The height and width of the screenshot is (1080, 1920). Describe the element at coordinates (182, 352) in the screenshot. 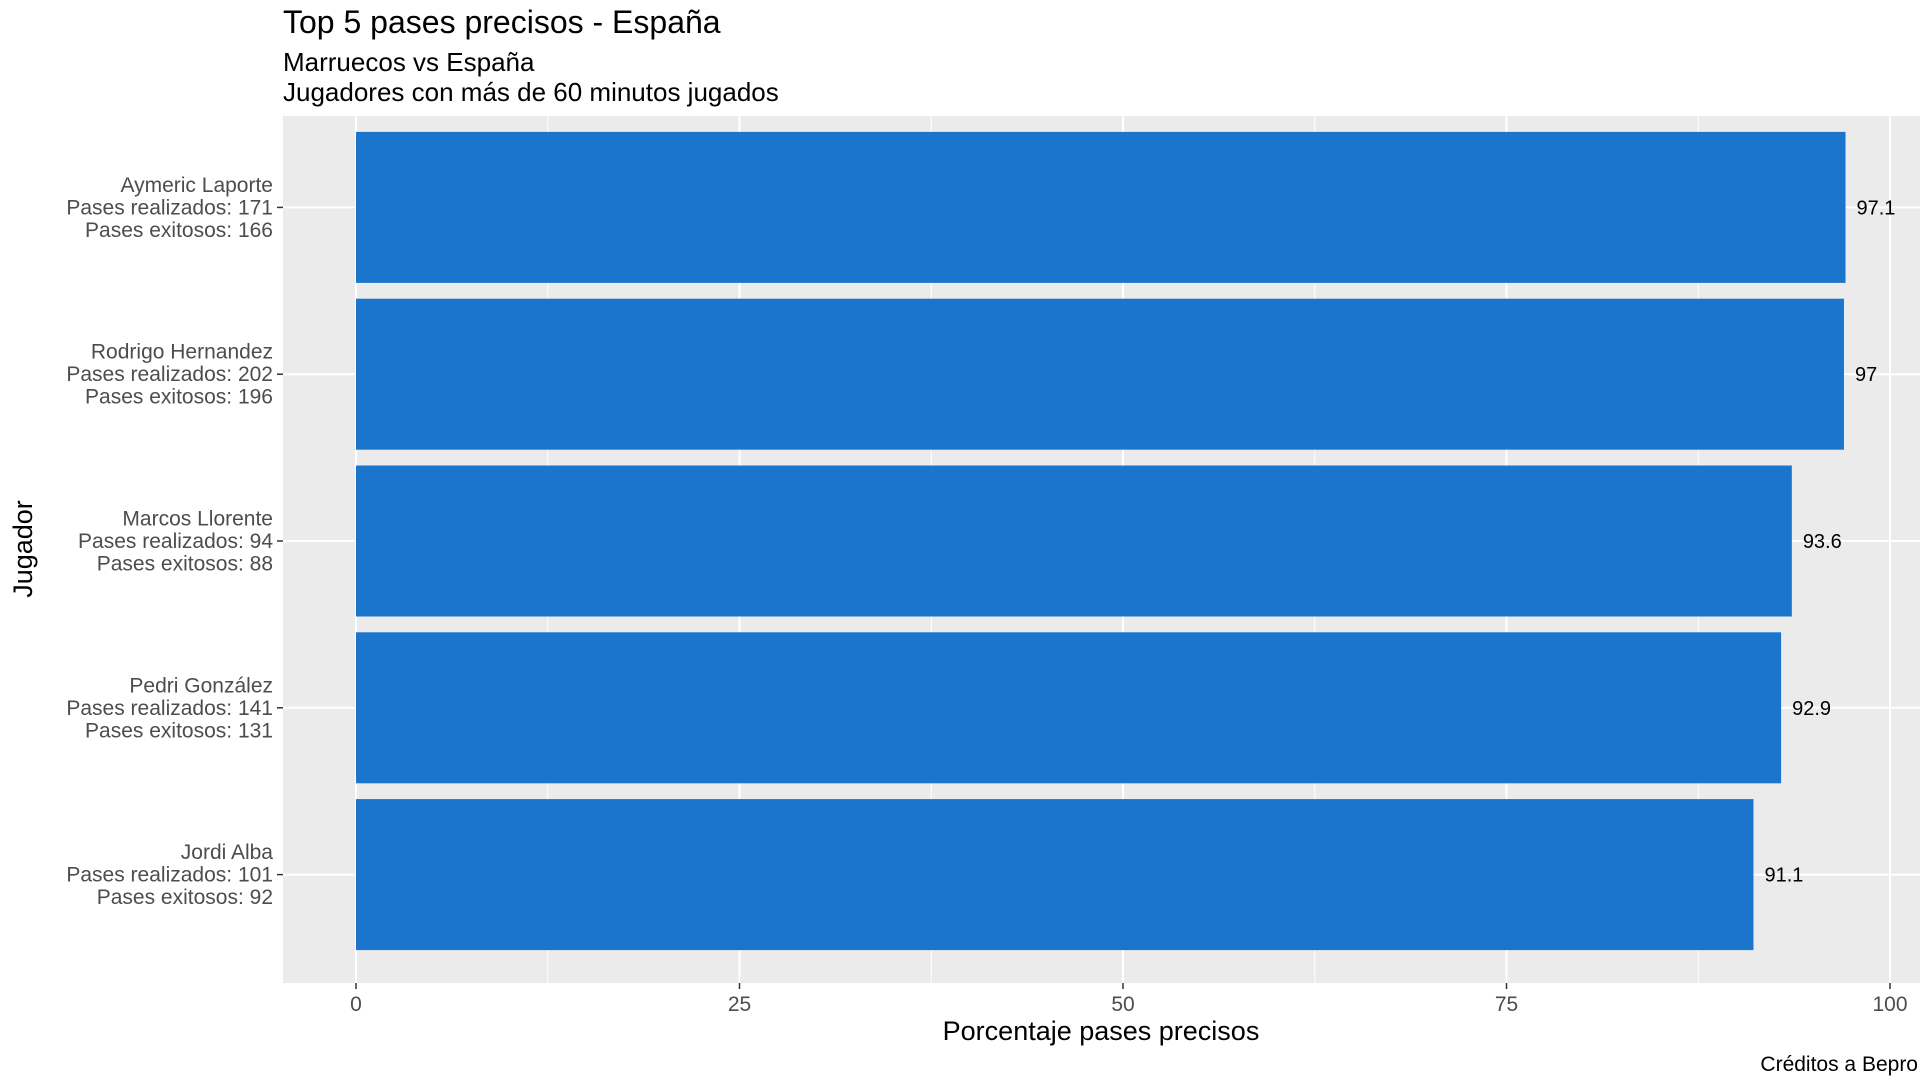

I see `y-tick-label-line: Rodrigo Hernandez` at that location.